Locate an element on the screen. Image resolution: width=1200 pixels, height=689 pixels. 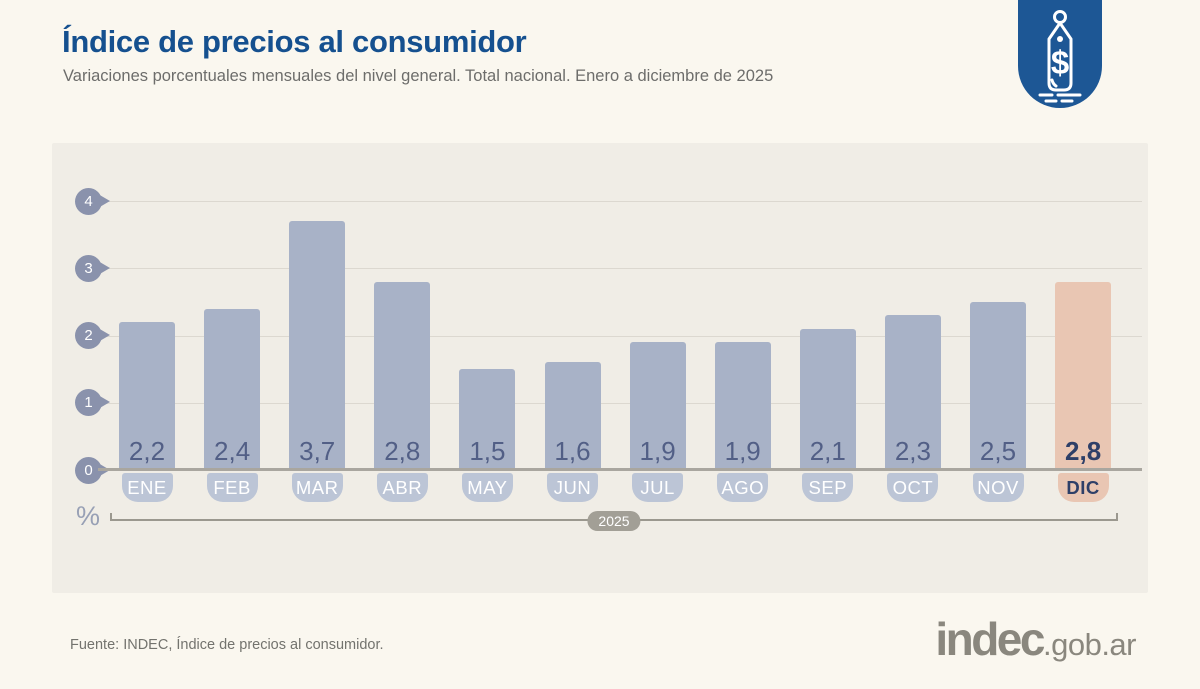
indec-logo: indec .gob.ar is located at coordinates (1035, 639).